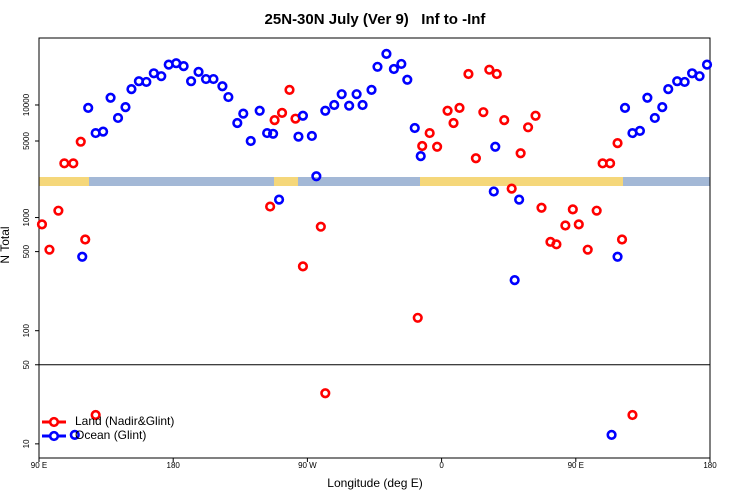 This screenshot has width=750, height=500. Describe the element at coordinates (576, 465) in the screenshot. I see `x-tick-label: 90 E` at that location.